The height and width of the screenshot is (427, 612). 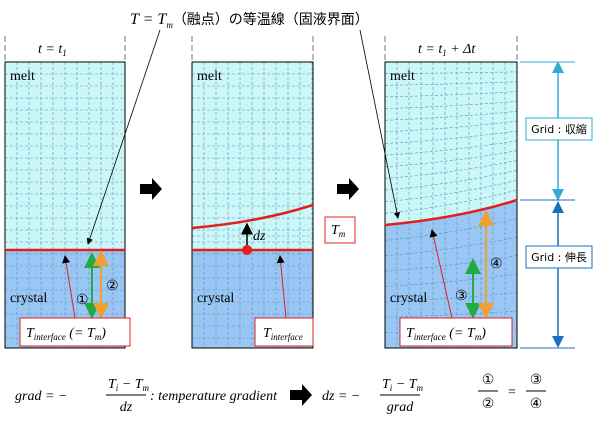 I want to click on marker: ②, so click(x=112, y=286).